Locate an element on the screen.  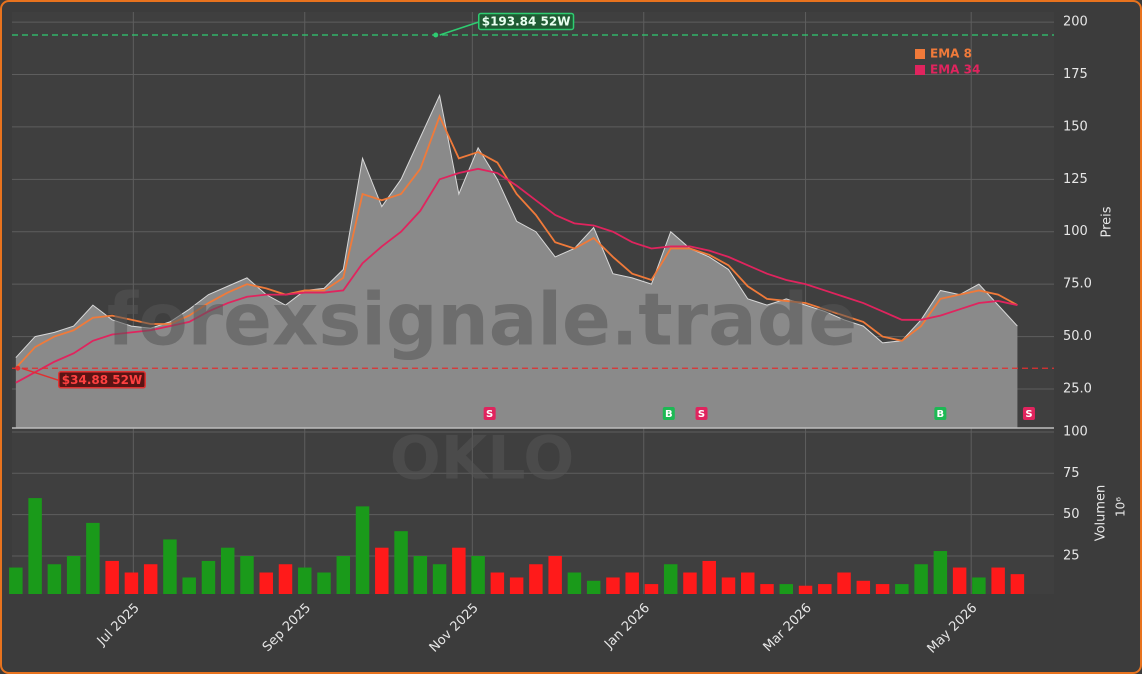
y-tick-label: 50.0 is located at coordinates (1077, 336).